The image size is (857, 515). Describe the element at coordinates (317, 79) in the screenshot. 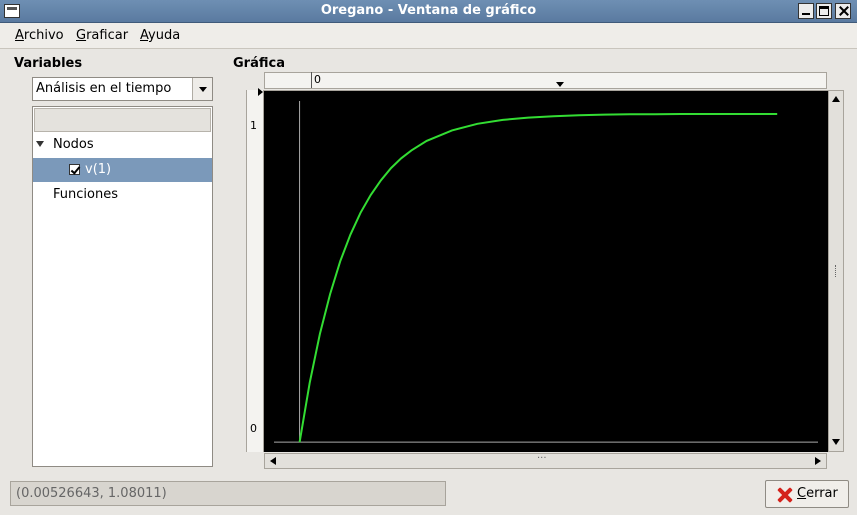

I see `top-ruler-label: 0` at that location.